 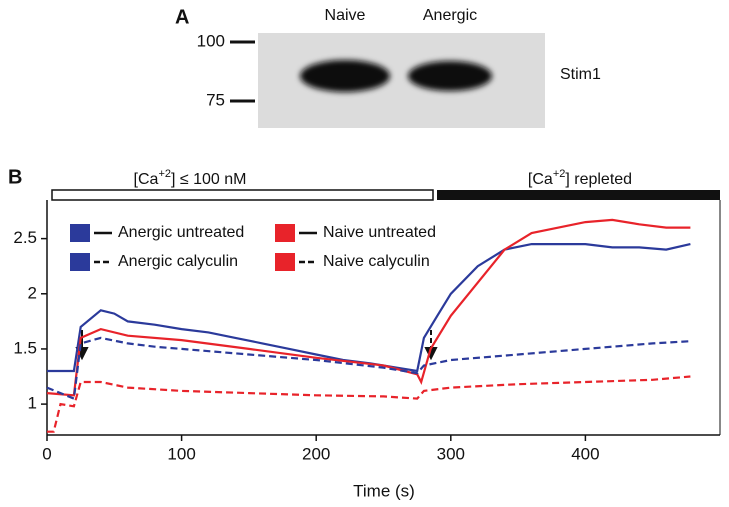 I want to click on panel-label: A, so click(x=182, y=17).